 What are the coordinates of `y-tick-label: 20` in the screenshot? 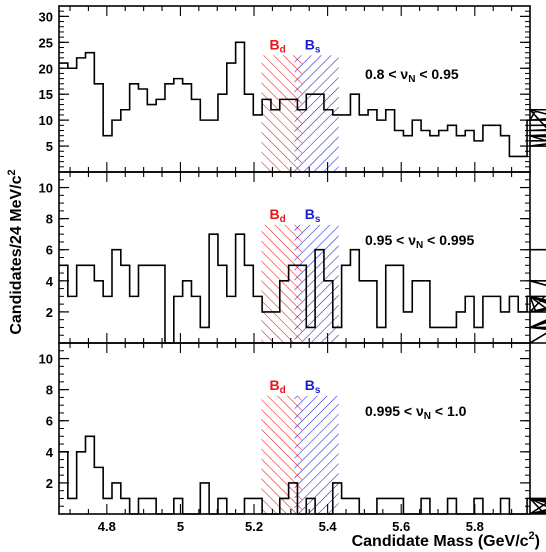 It's located at (46, 68).